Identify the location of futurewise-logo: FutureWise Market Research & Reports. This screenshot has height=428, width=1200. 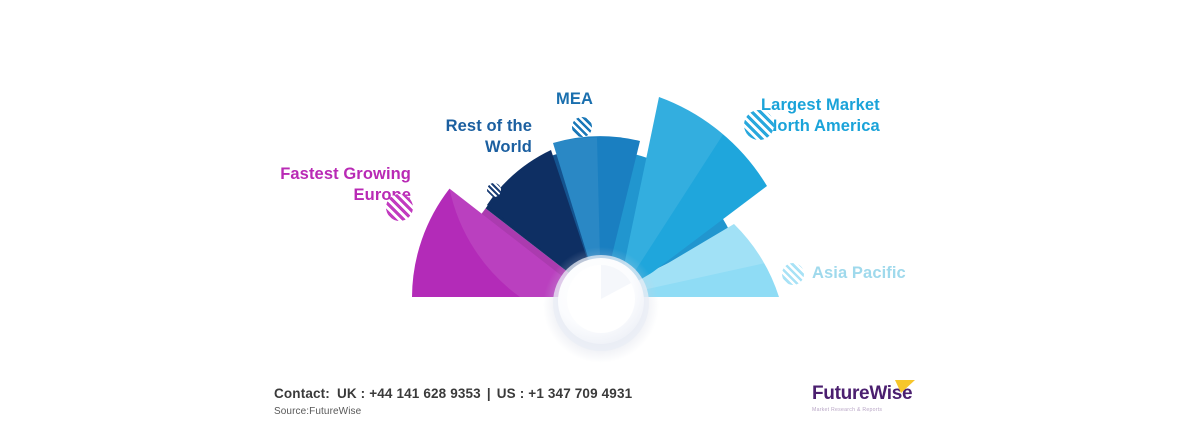
(872, 399).